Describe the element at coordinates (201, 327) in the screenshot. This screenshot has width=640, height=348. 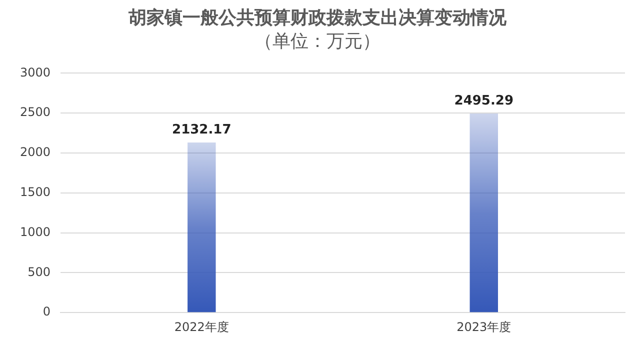
I see `x-tick-label: 2022年度` at that location.